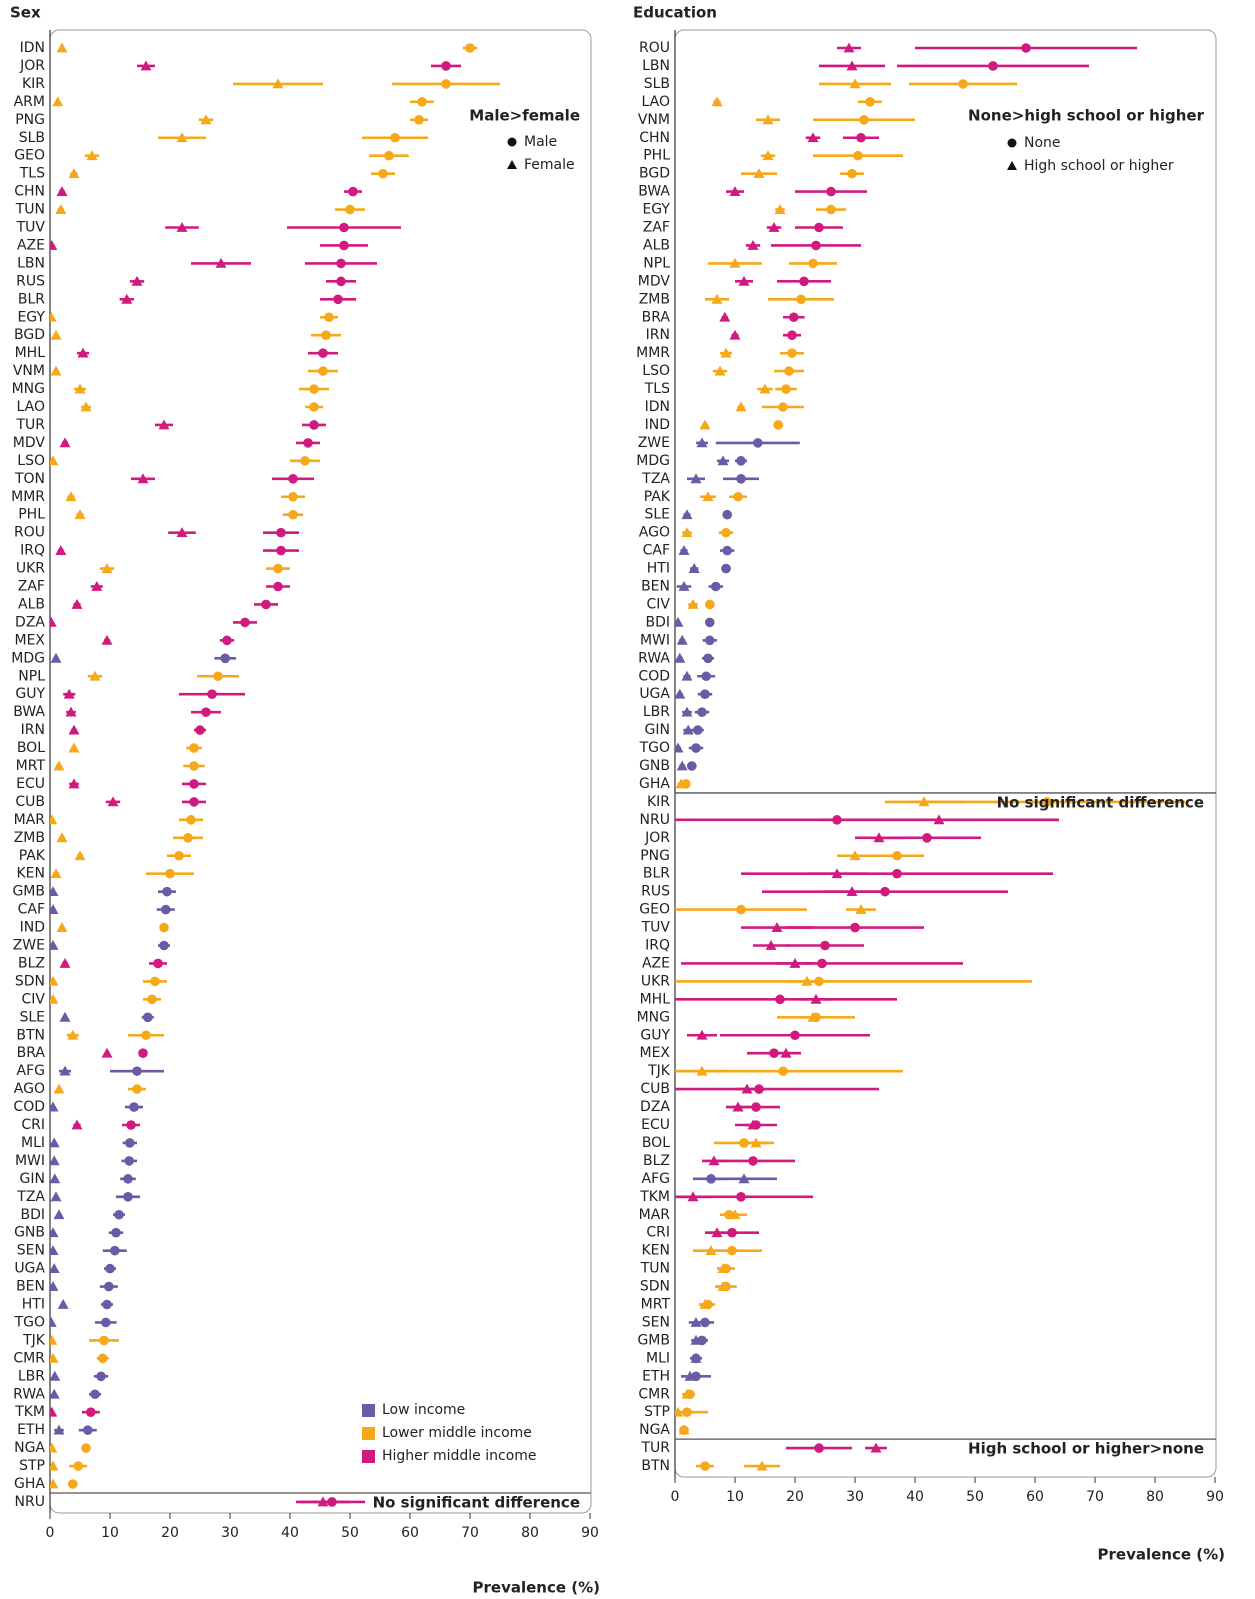  What do you see at coordinates (1162, 1555) in the screenshot?
I see `x-axis-label: Prevalence (%)` at bounding box center [1162, 1555].